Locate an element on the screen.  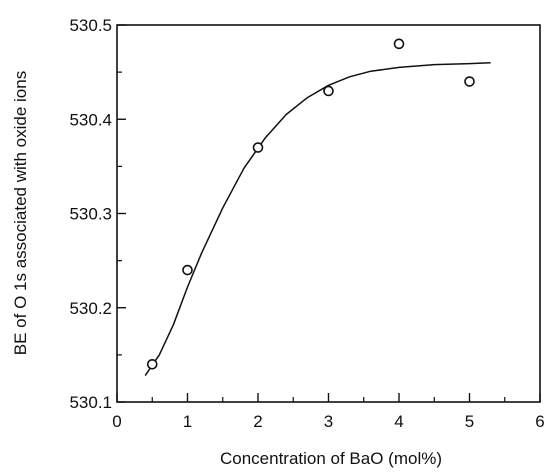
y-tick-label: 530.1 is located at coordinates (90, 402).